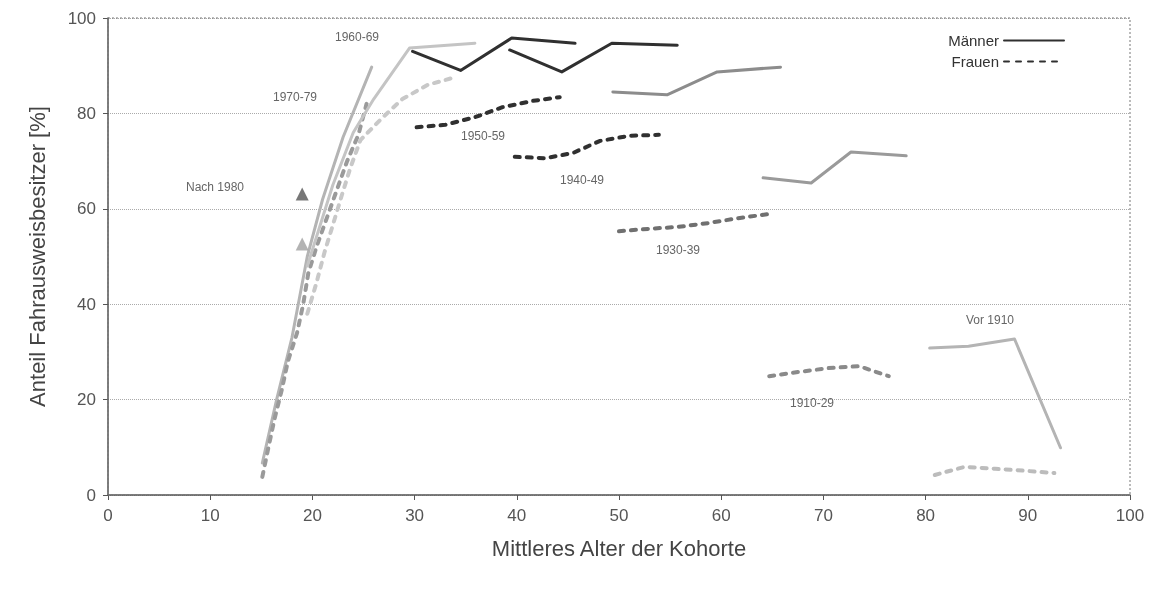 This screenshot has width=1160, height=589. What do you see at coordinates (973, 40) in the screenshot?
I see `legend-label: Männer` at bounding box center [973, 40].